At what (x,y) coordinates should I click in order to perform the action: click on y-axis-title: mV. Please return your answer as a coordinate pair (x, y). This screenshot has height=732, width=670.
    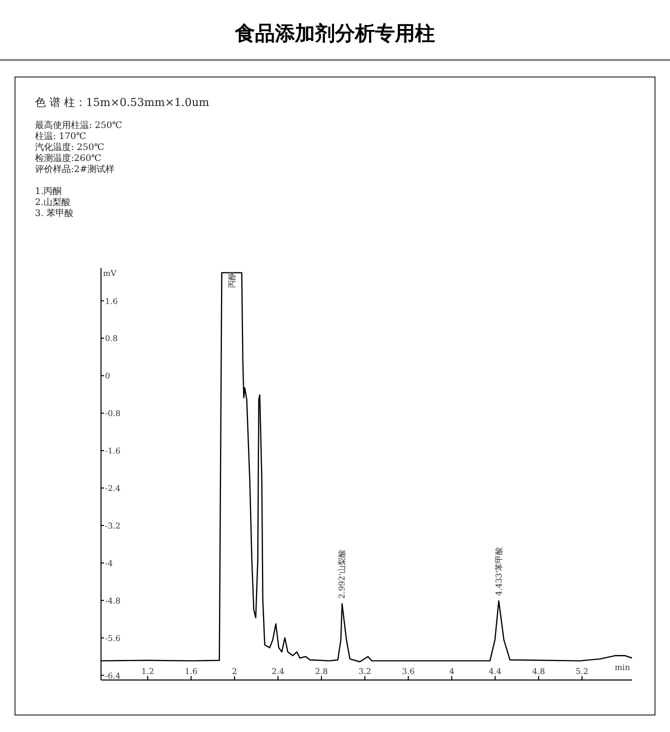
    Looking at the image, I should click on (110, 273).